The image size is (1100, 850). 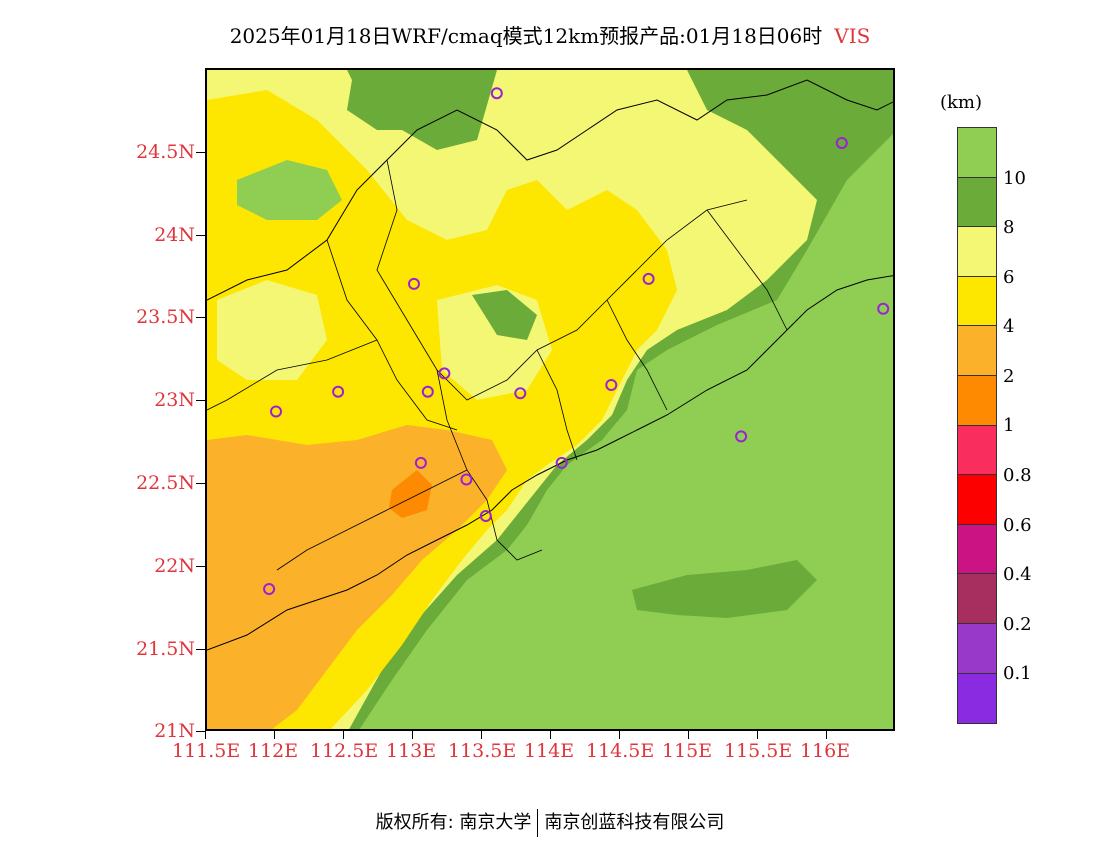 I want to click on x-label: 114.5E, so click(x=620, y=751).